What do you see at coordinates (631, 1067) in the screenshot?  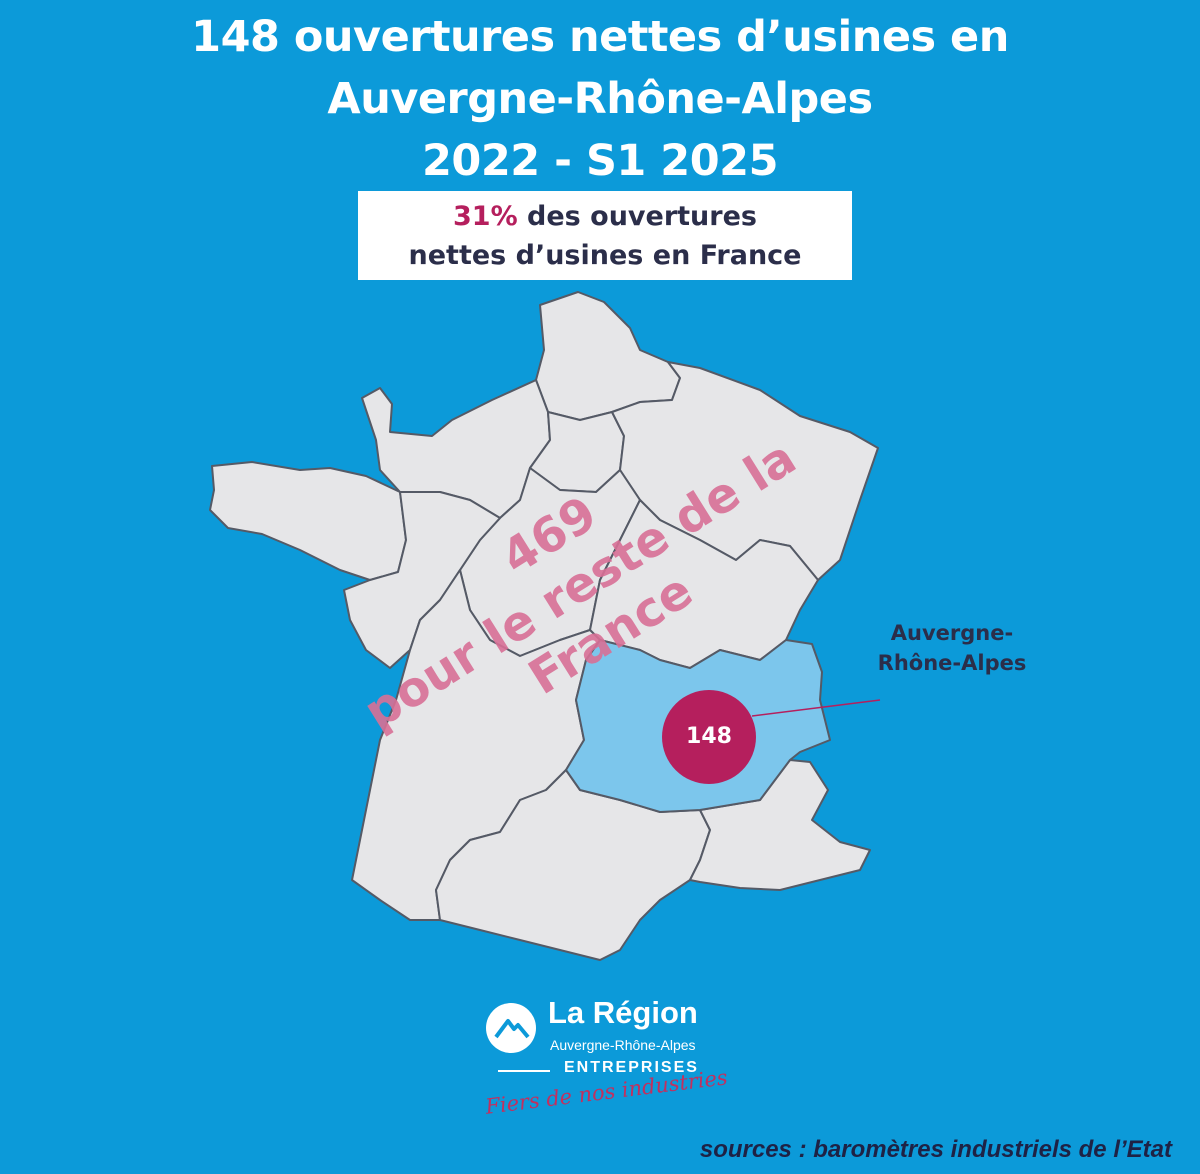 I see `logo-division: ENTREPRISES` at bounding box center [631, 1067].